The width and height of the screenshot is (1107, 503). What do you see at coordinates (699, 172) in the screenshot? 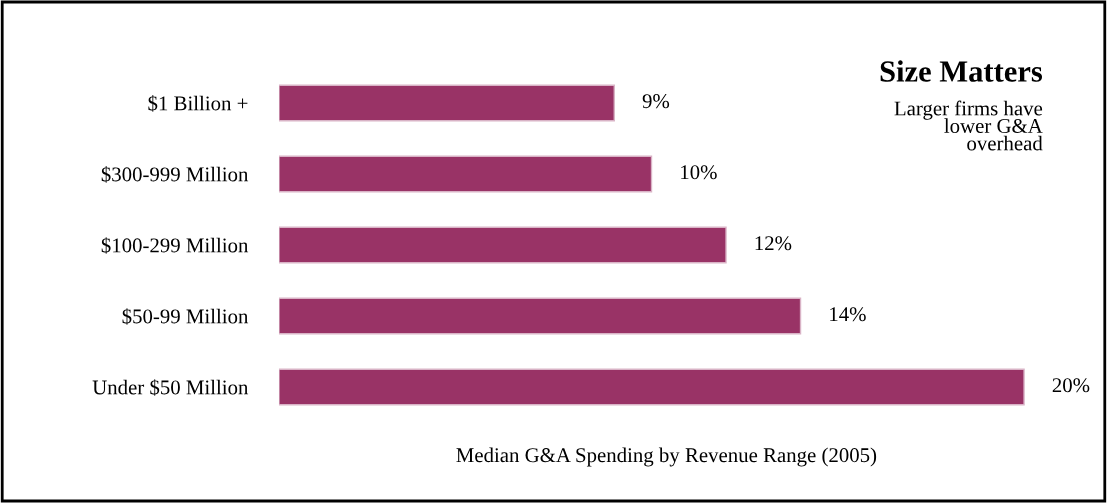
I see `data-label: 10%` at bounding box center [699, 172].